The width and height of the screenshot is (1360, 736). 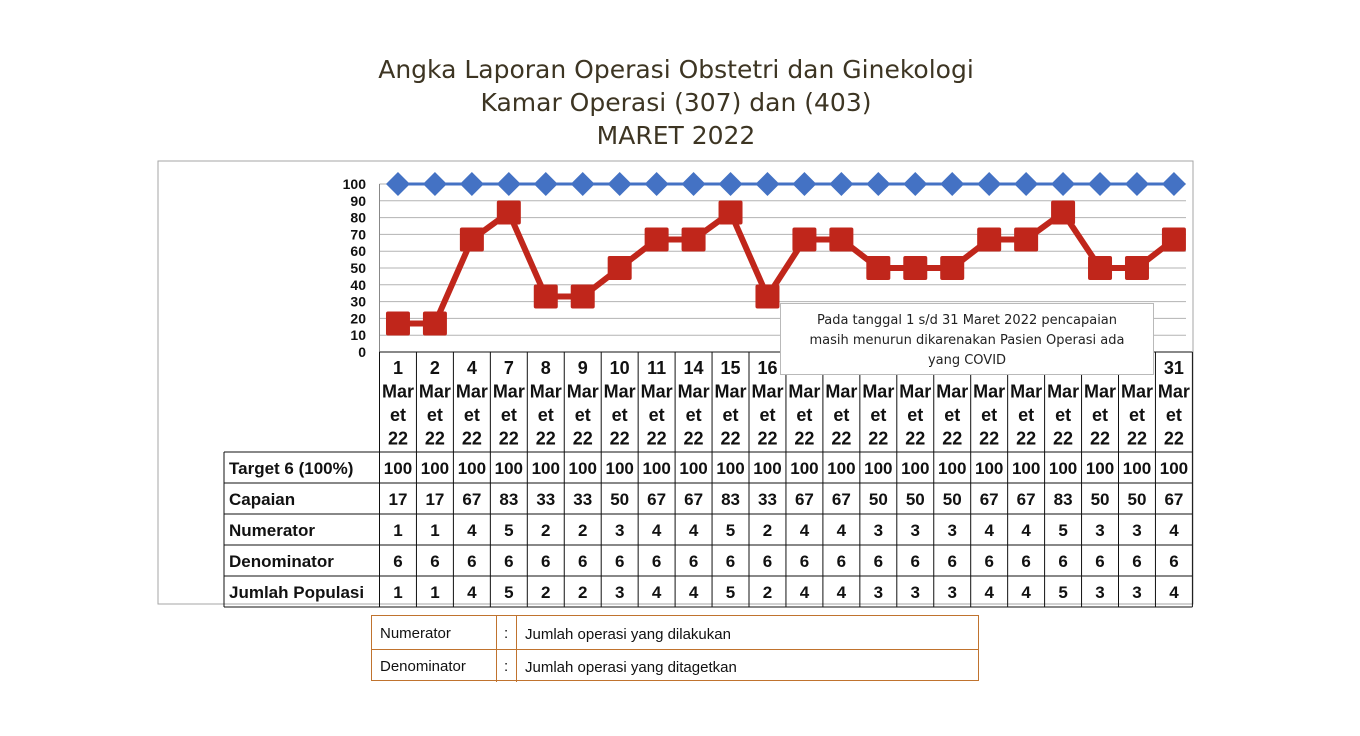 I want to click on table-cell-value: 2, so click(x=767, y=530).